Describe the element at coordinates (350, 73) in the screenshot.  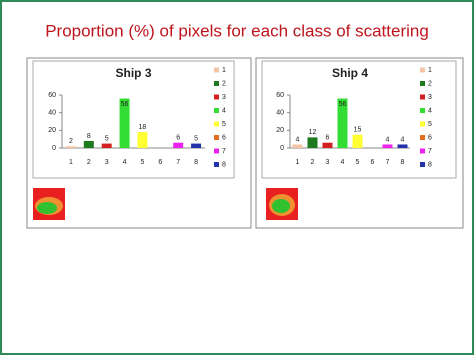
I see `chart-title: Ship 4` at that location.